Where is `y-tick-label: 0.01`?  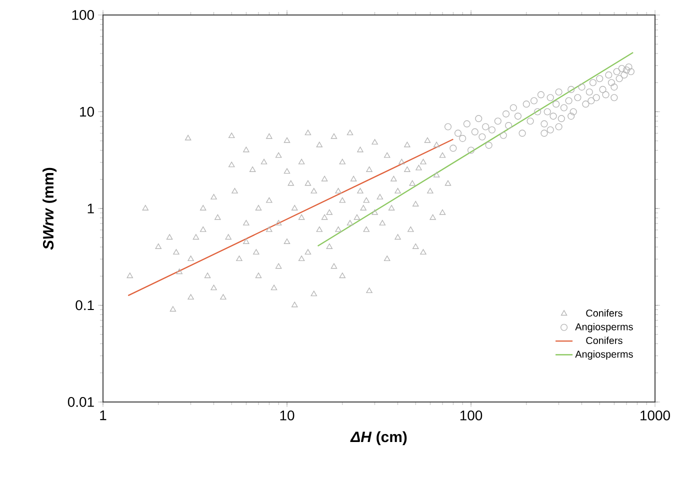 y-tick-label: 0.01 is located at coordinates (81, 402).